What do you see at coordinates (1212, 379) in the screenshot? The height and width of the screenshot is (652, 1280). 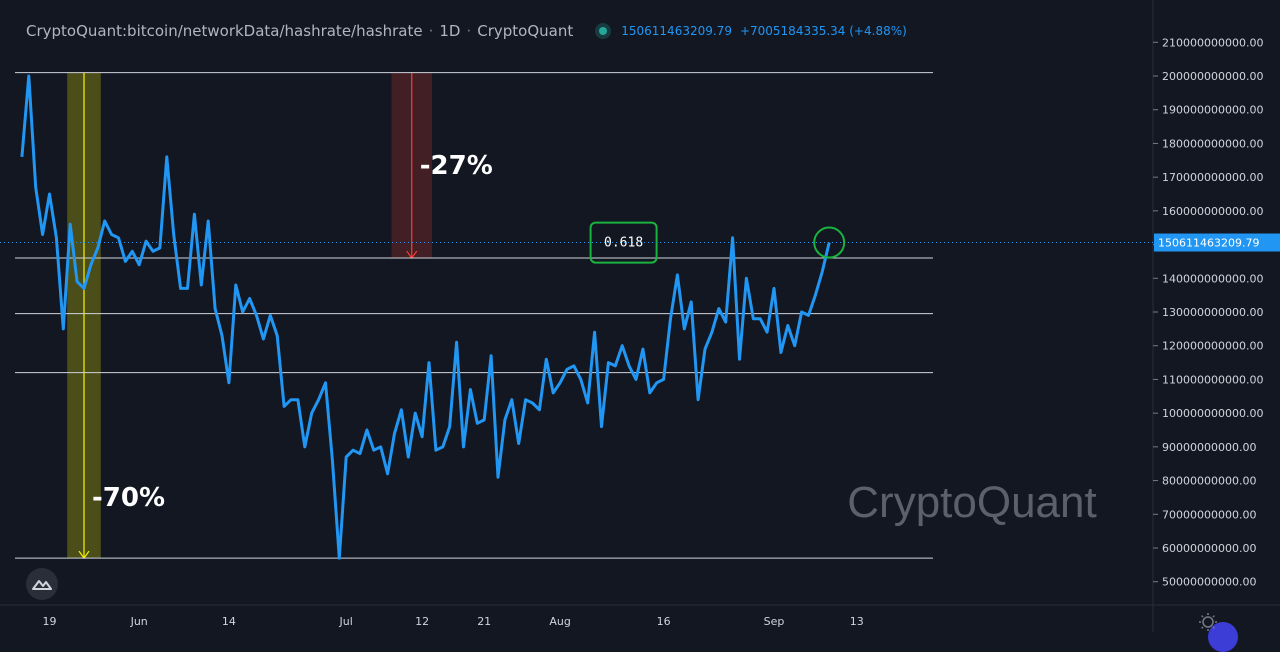 I see `y-tick-label: 110000000000.00` at bounding box center [1212, 379].